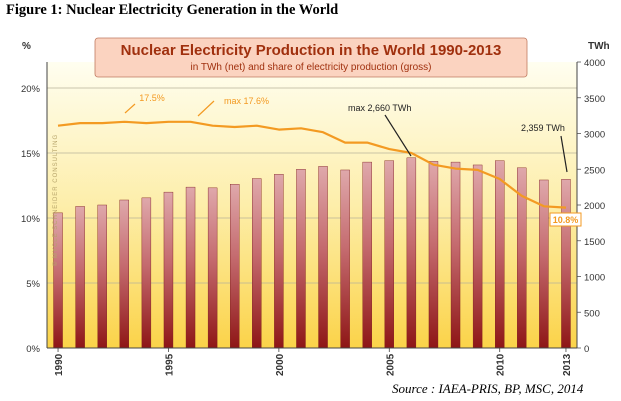 This screenshot has width=621, height=401. Describe the element at coordinates (594, 63) in the screenshot. I see `right-tick-label: 4000` at that location.